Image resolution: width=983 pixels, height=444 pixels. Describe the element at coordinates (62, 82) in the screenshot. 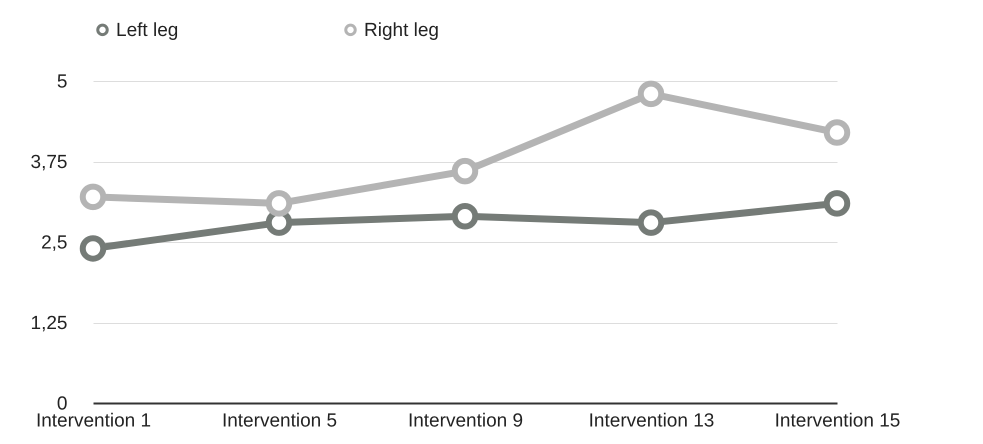

I see `y-tick-label: 5` at that location.